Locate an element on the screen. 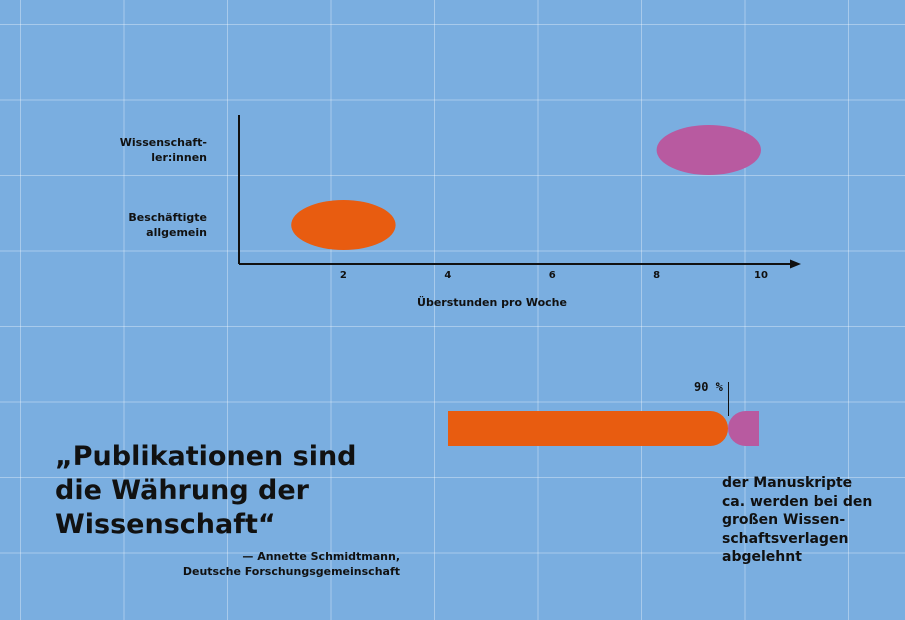  rejection-bar-chart: 90 % is located at coordinates (608, 420).